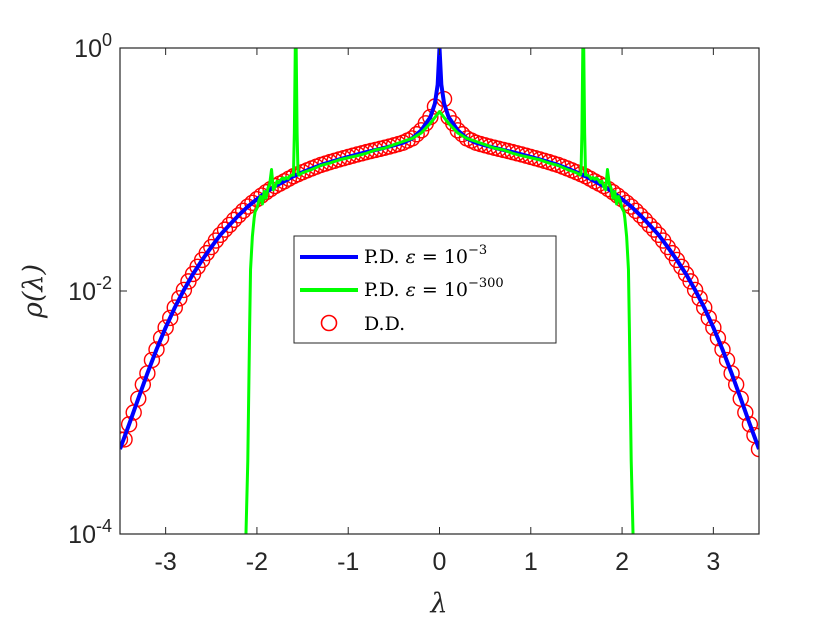 The width and height of the screenshot is (840, 630). I want to click on x-tick-label: 0, so click(440, 562).